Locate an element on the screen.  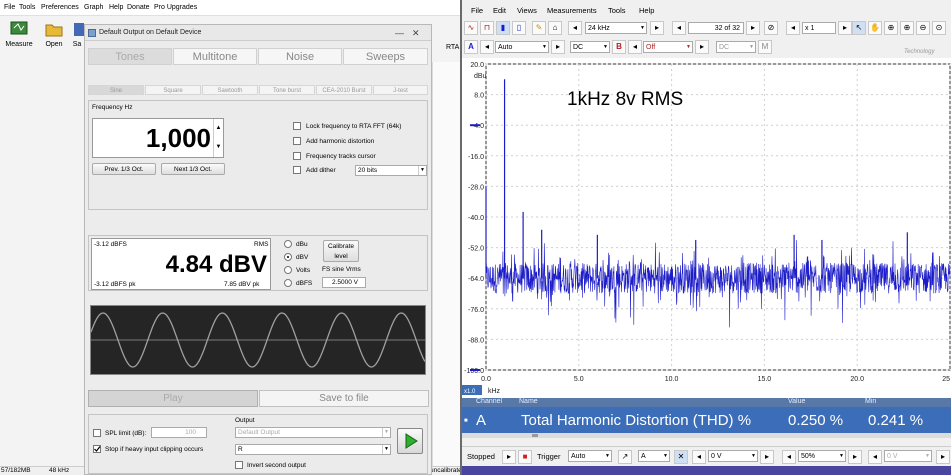
chevron-right-icon: ▸ is located at coordinates (657, 28).